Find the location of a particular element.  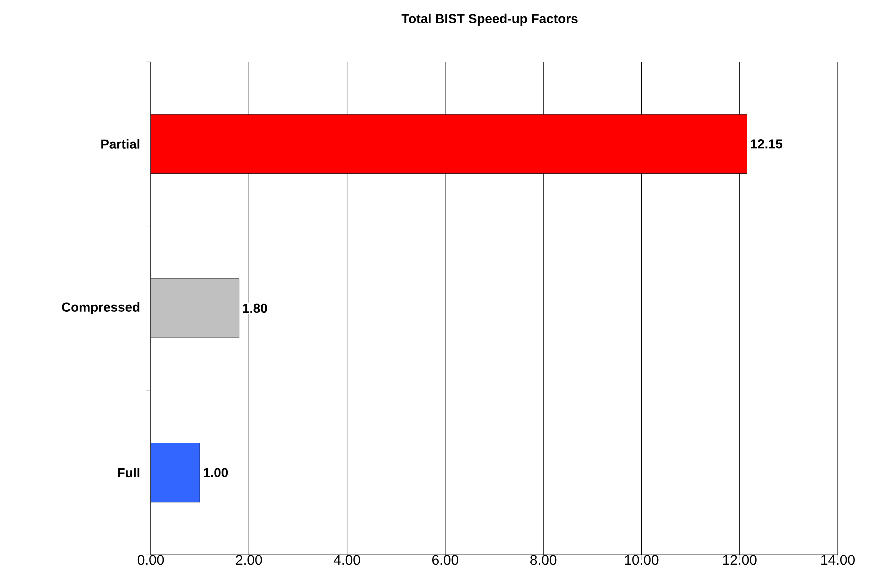

data-label: 1.80 is located at coordinates (255, 309).